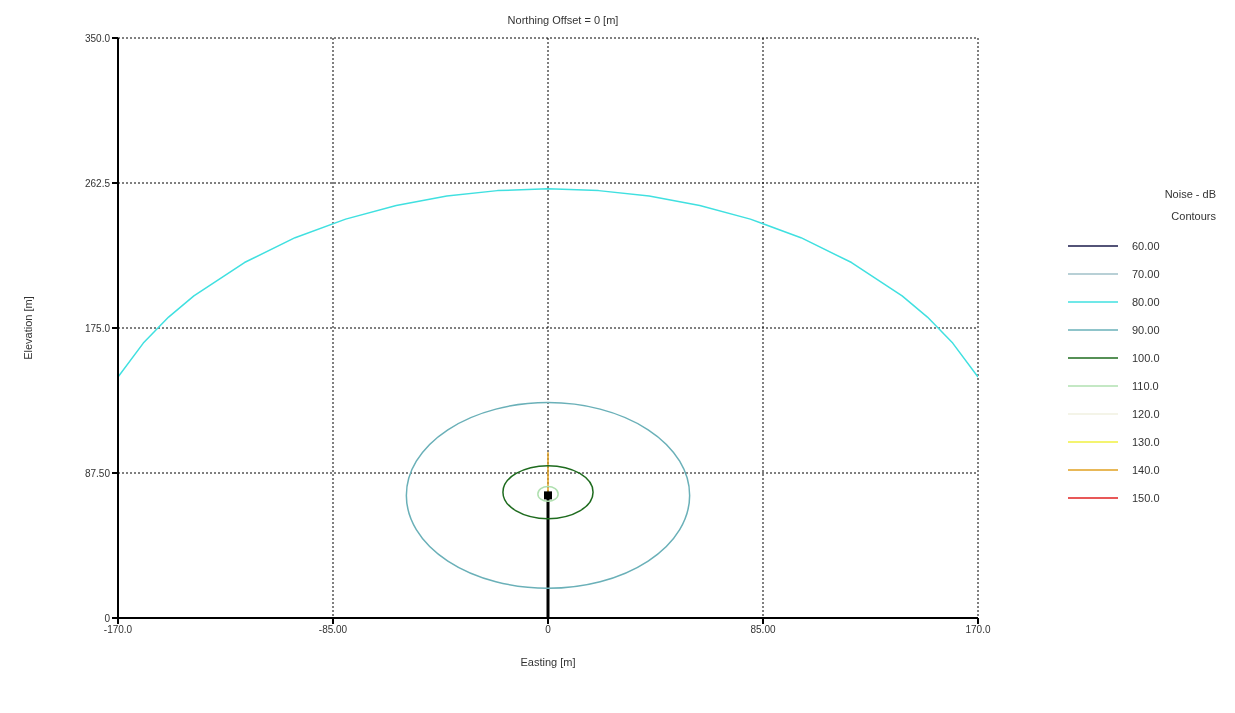  What do you see at coordinates (1146, 498) in the screenshot?
I see `legend-label: 150.0` at bounding box center [1146, 498].